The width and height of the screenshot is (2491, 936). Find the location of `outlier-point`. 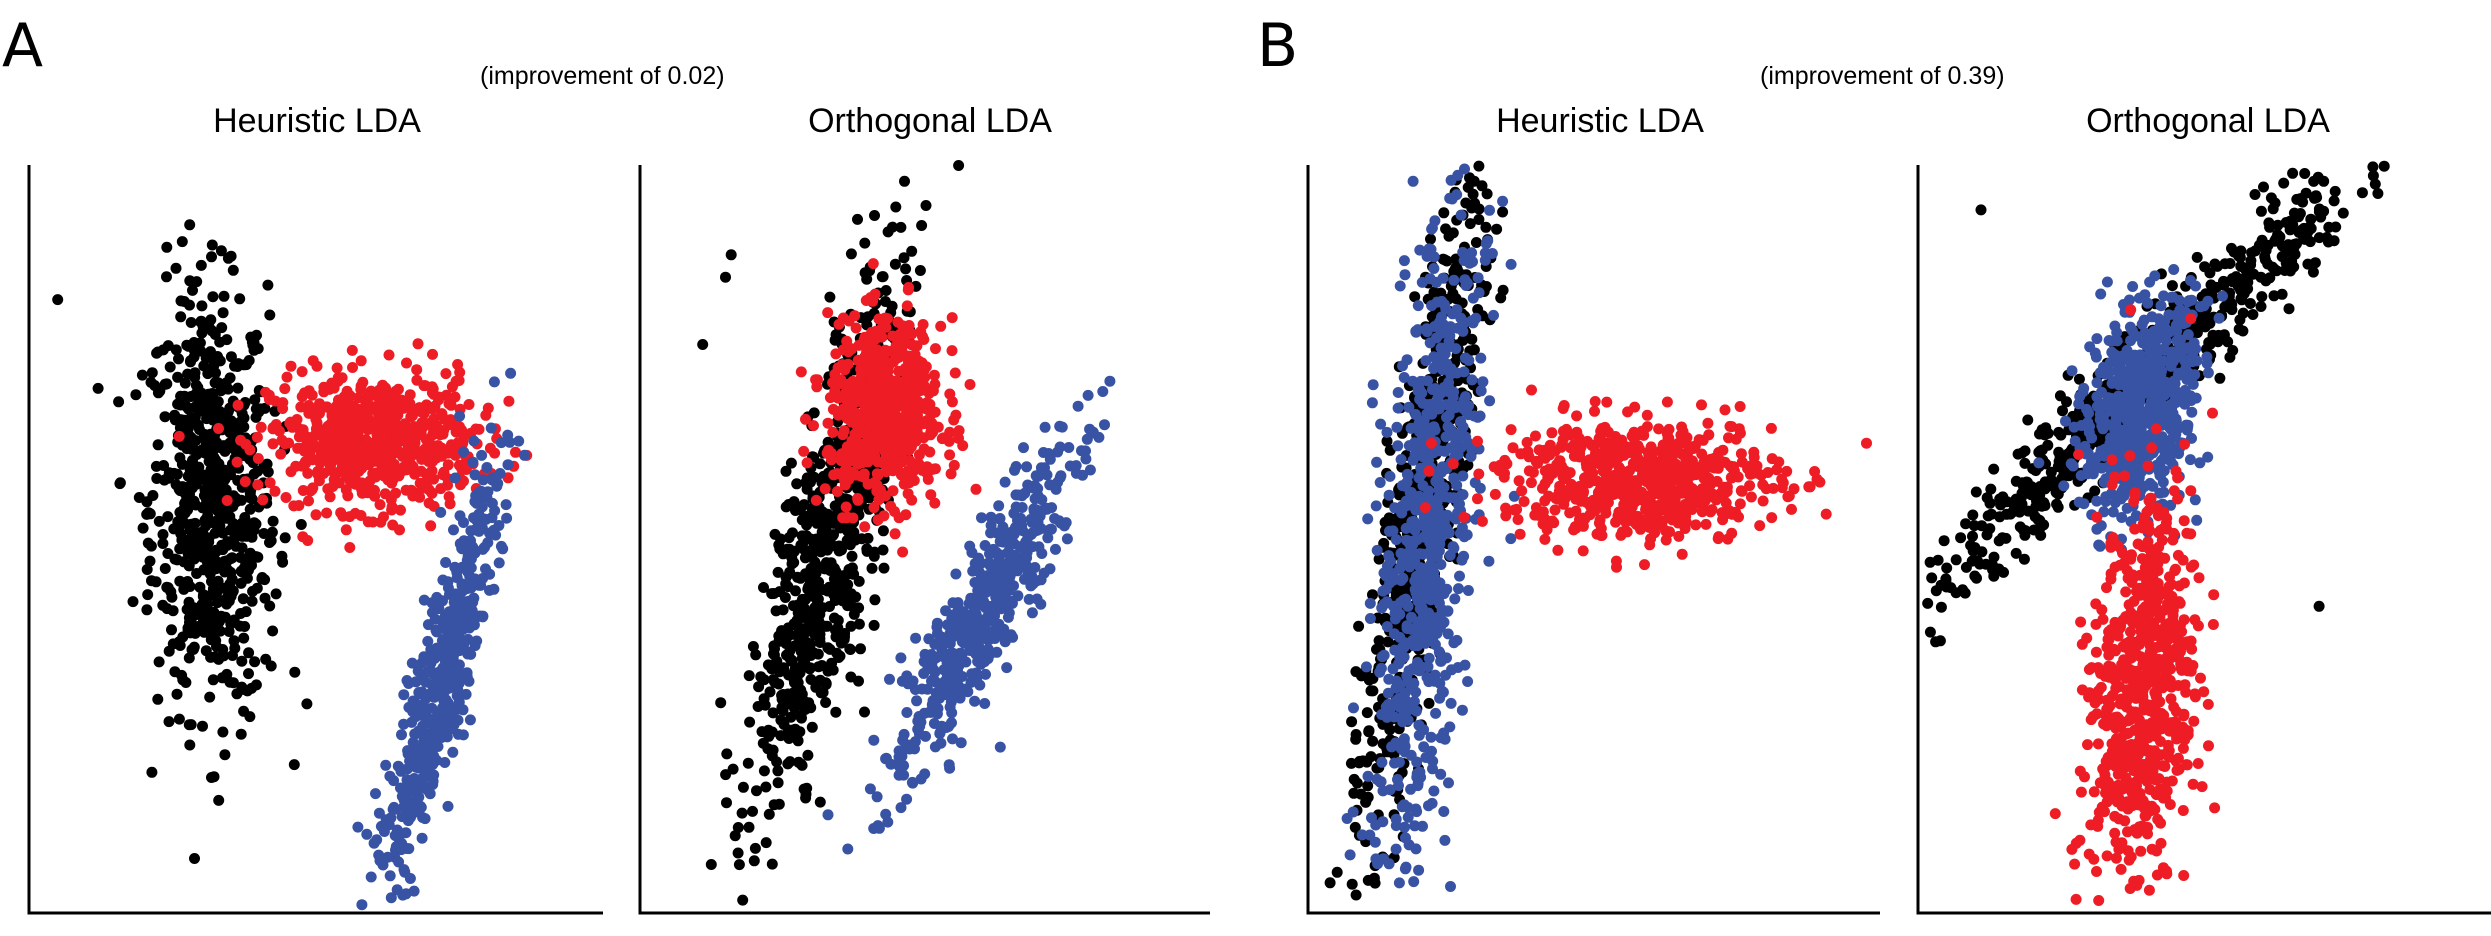

outlier-point is located at coordinates (703, 344).